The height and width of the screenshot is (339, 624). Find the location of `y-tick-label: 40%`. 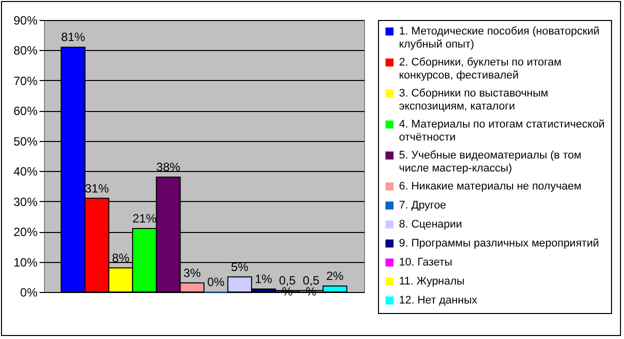

y-tick-label: 40% is located at coordinates (25, 171).